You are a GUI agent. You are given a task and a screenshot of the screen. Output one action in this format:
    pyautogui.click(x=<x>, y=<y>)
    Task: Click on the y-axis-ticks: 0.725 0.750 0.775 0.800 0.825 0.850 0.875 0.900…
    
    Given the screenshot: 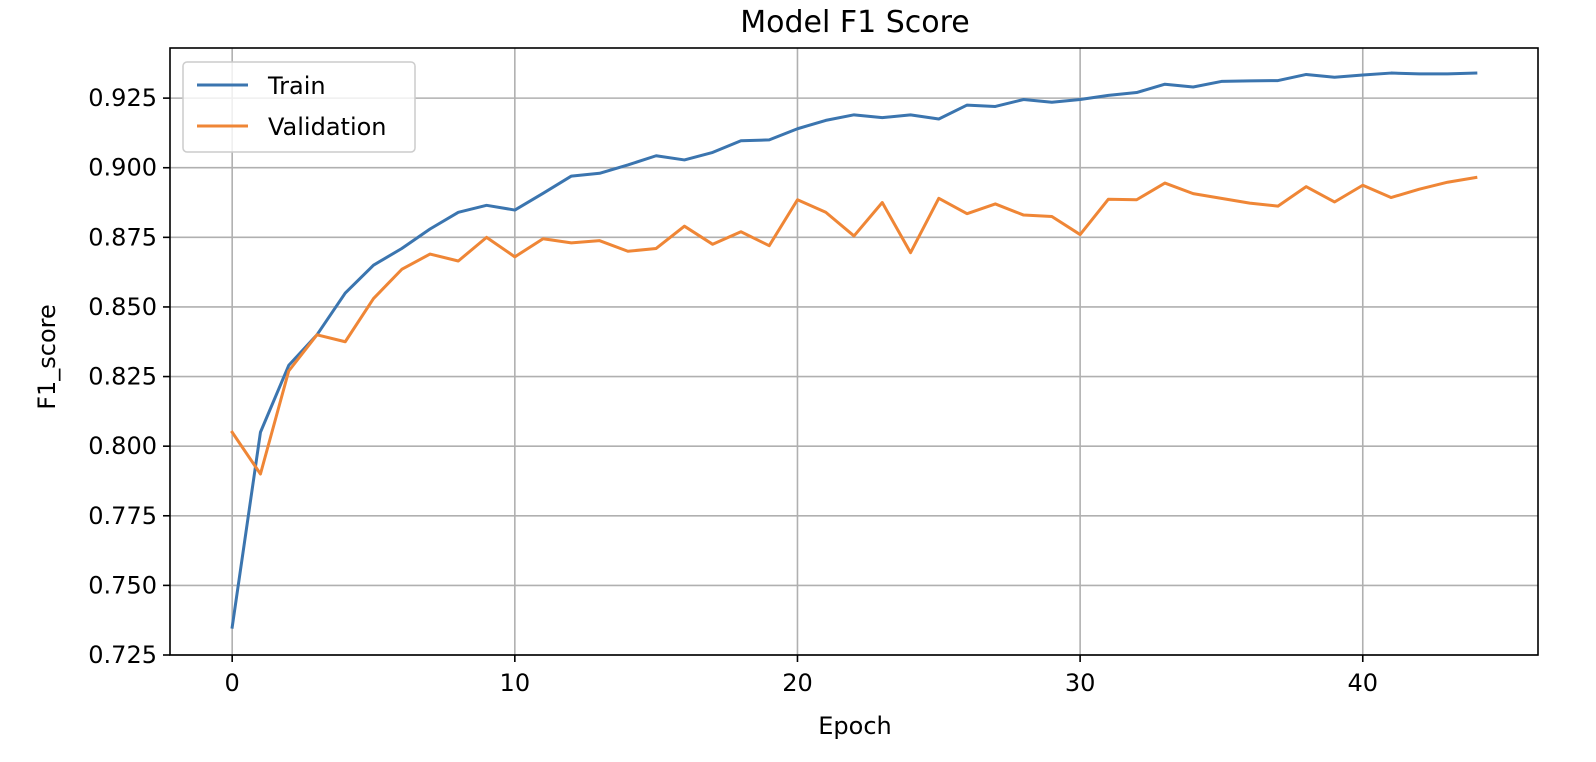 What is the action you would take?
    pyautogui.click(x=129, y=376)
    